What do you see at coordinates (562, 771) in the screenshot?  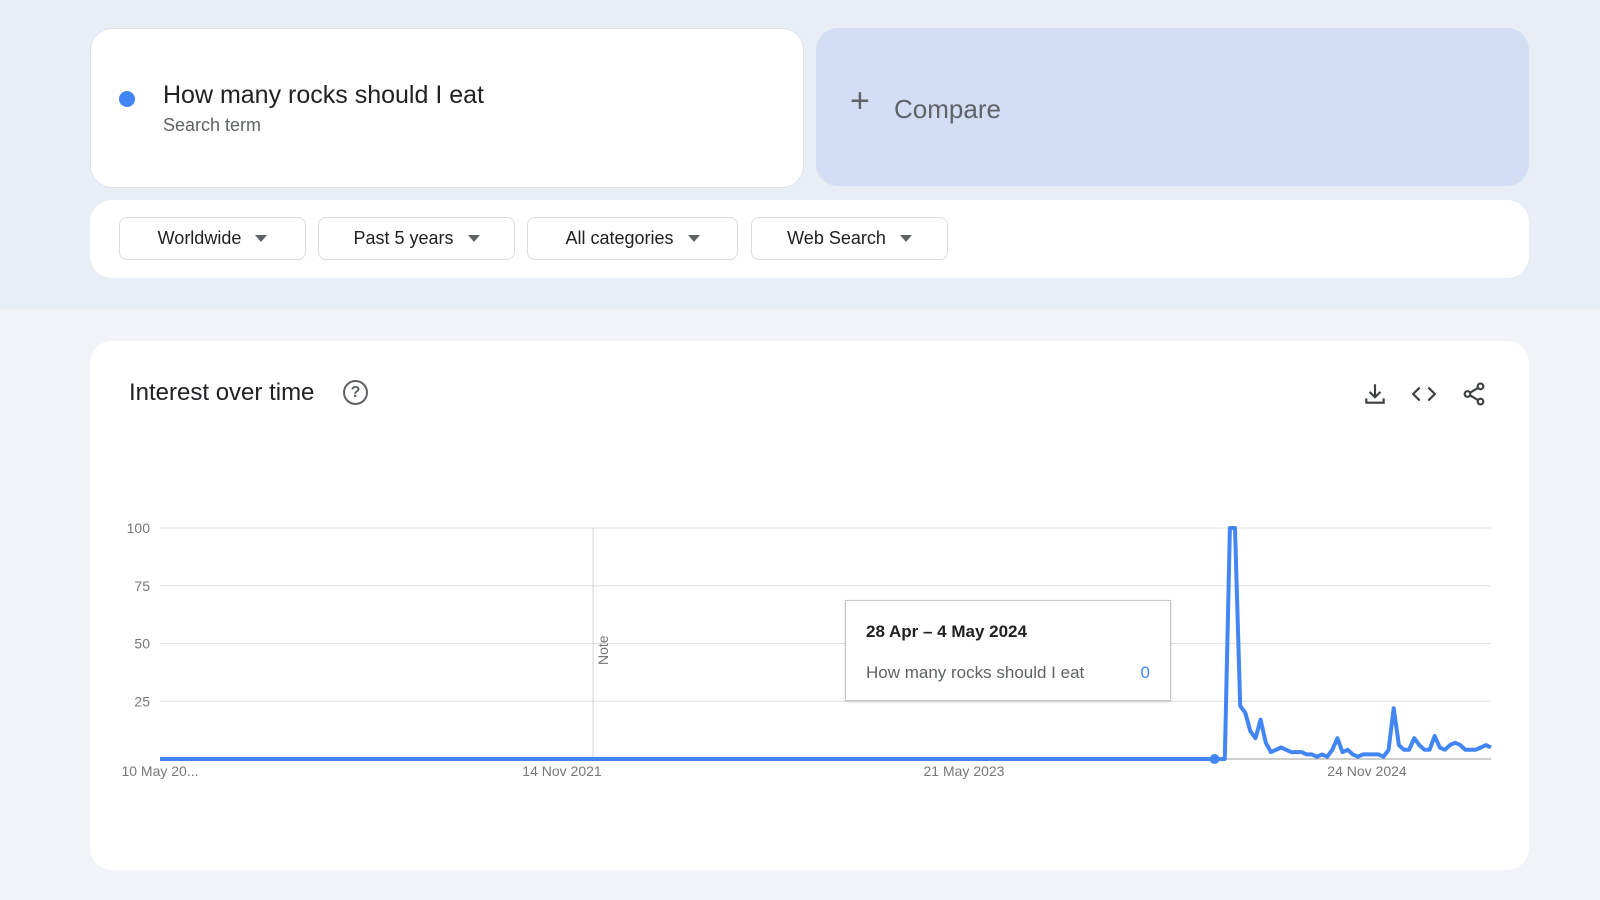 I see `x-tick-label: 14 Nov 2021` at bounding box center [562, 771].